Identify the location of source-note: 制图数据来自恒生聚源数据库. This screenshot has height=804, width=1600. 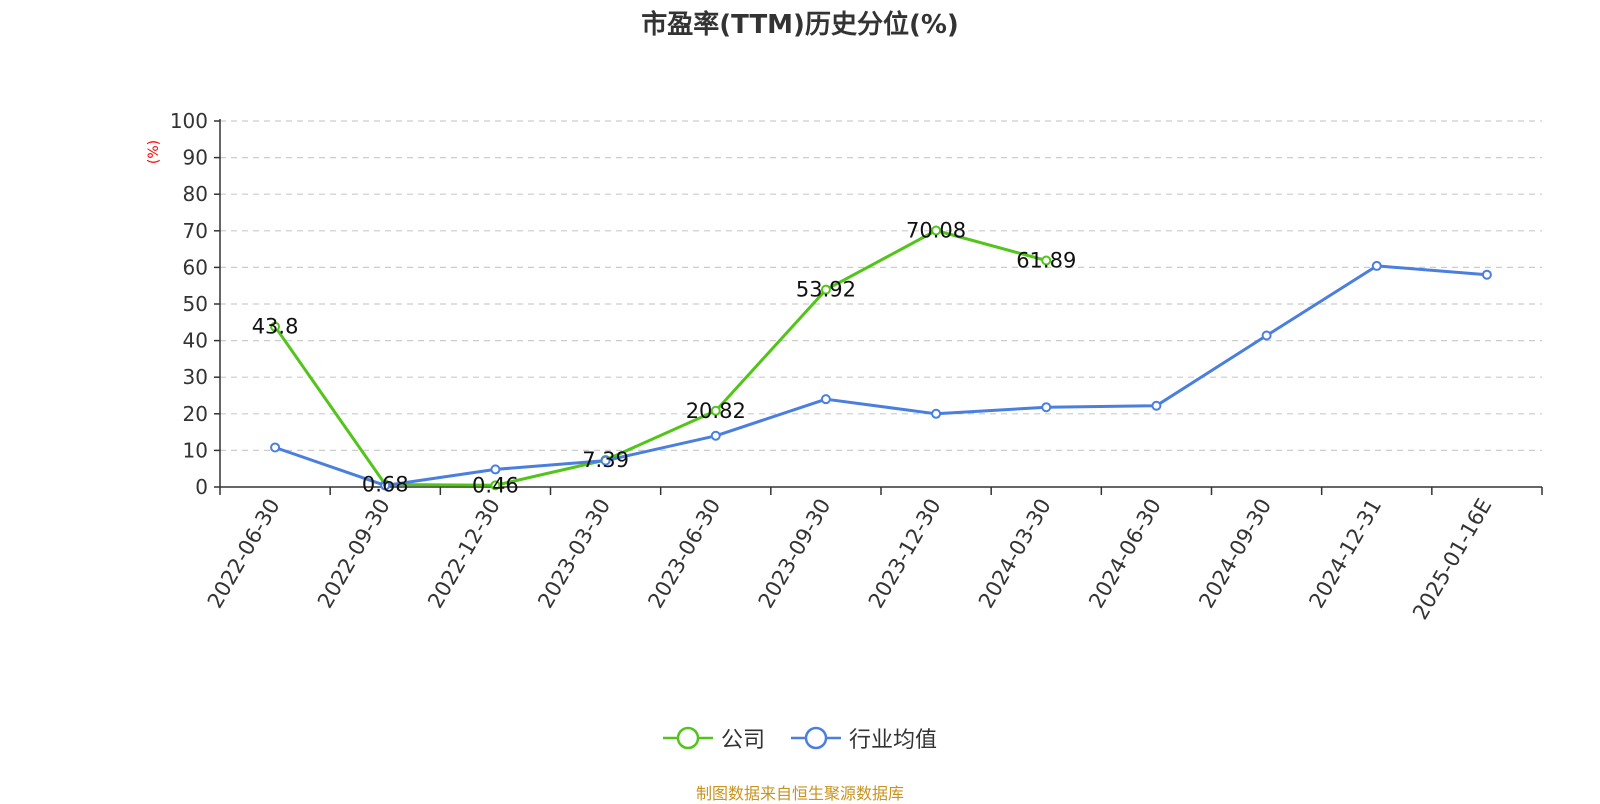
(799, 793).